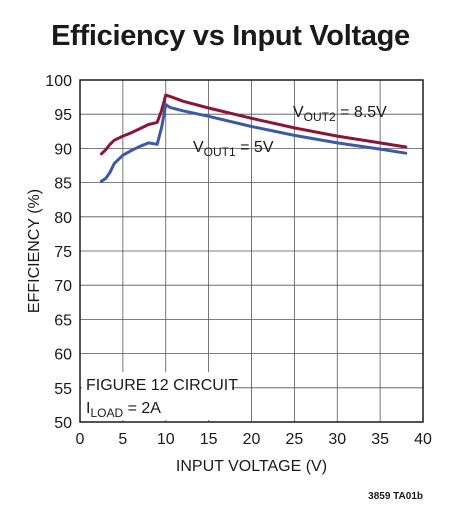 The image size is (461, 515). I want to click on series-label-vout2-sub: OUT2, so click(320, 117).